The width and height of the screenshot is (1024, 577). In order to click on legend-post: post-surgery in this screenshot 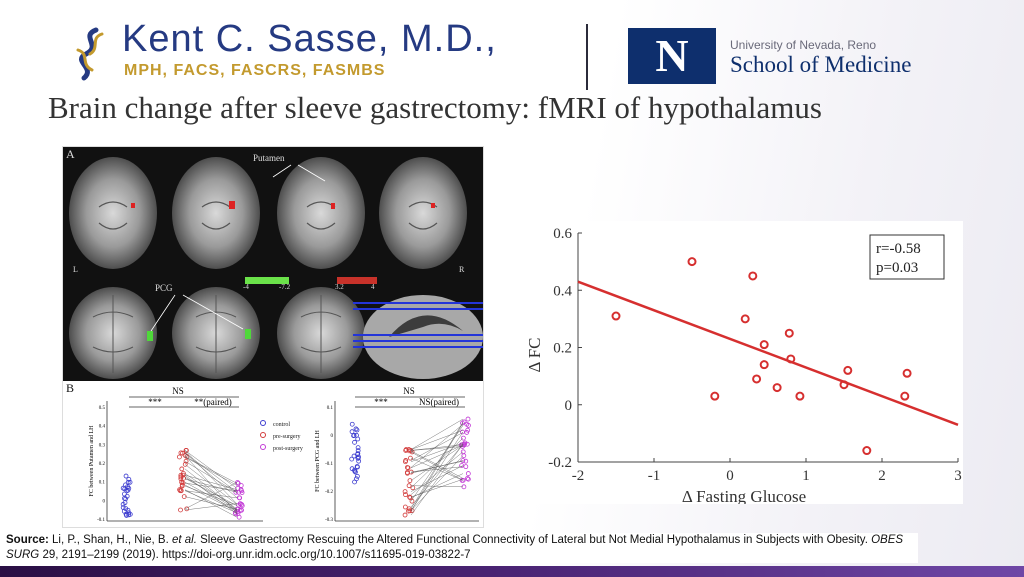, I will do `click(288, 449)`.